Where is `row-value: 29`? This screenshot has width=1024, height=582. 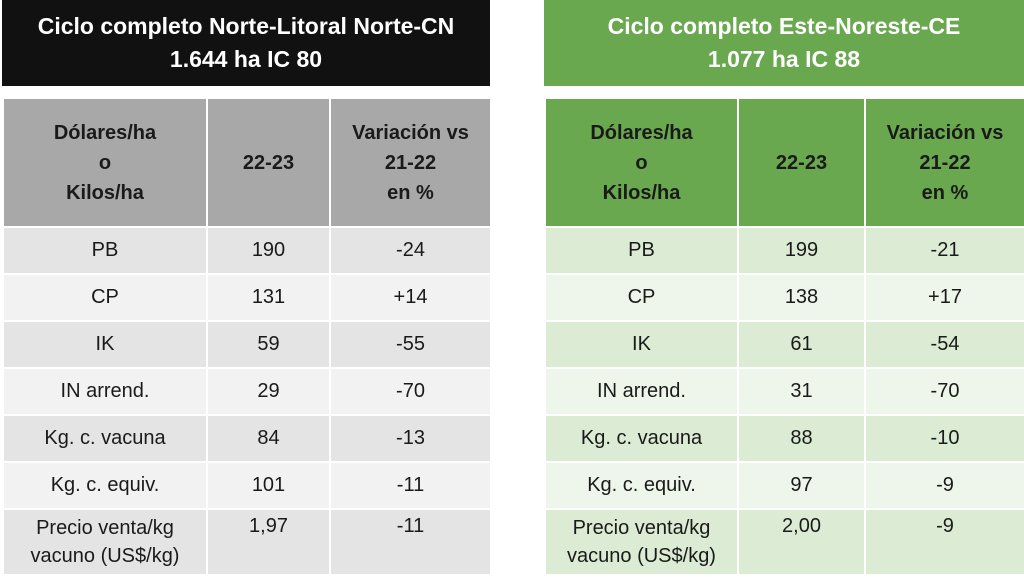 row-value: 29 is located at coordinates (268, 391).